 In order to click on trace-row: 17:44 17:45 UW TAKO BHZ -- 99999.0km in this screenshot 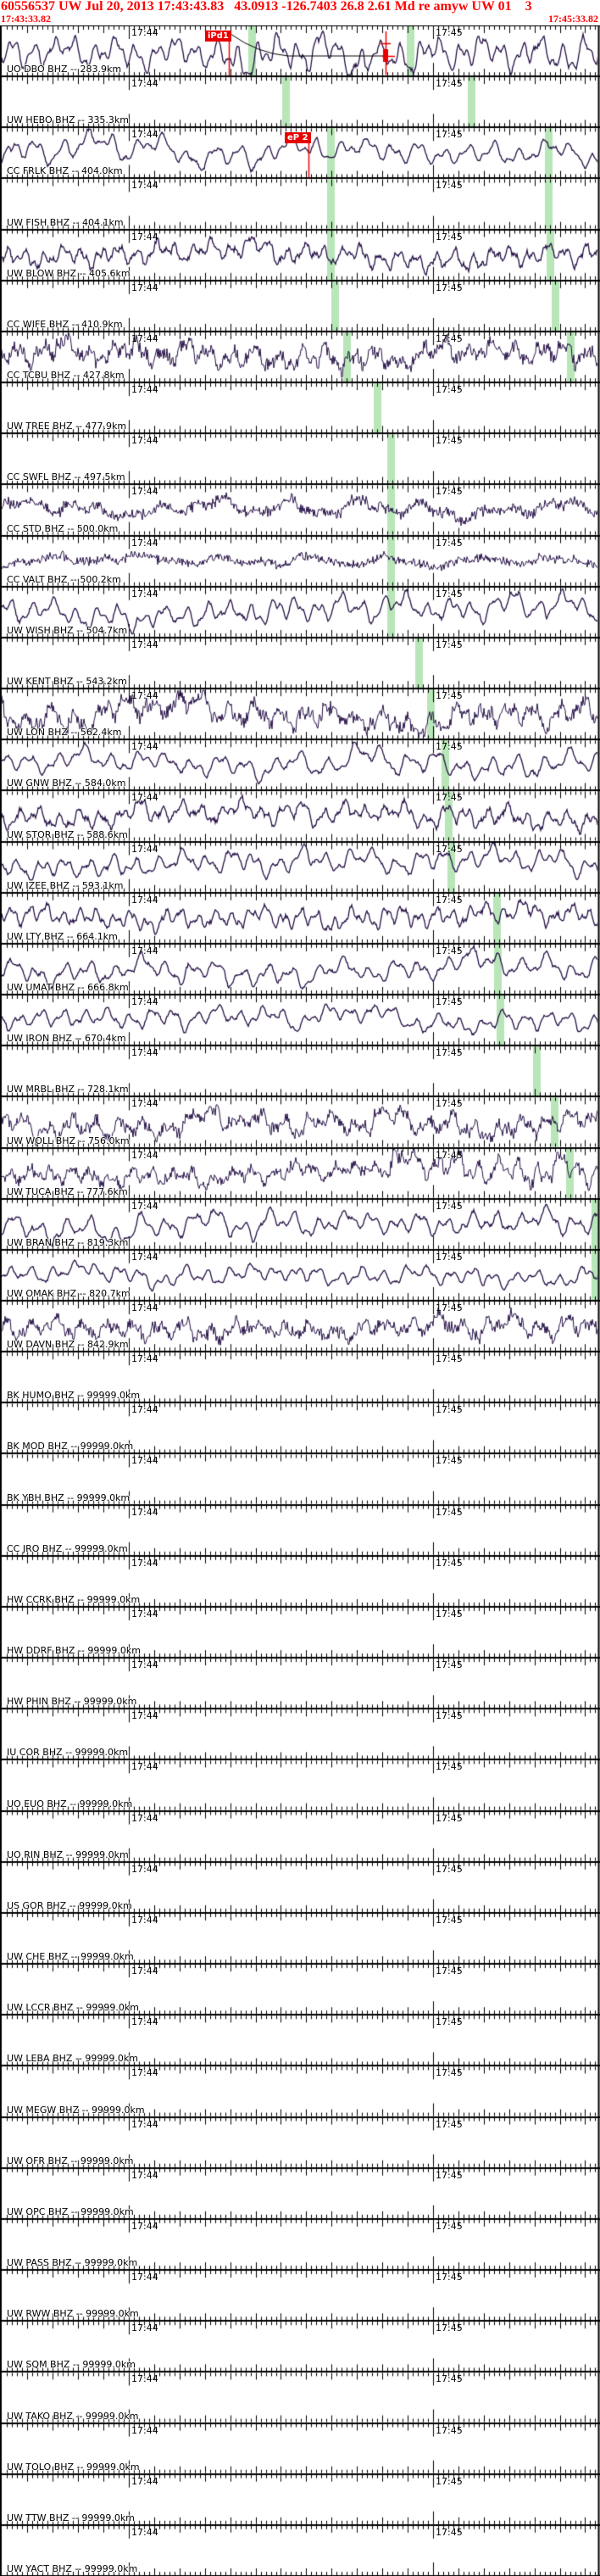, I will do `click(300, 2397)`.